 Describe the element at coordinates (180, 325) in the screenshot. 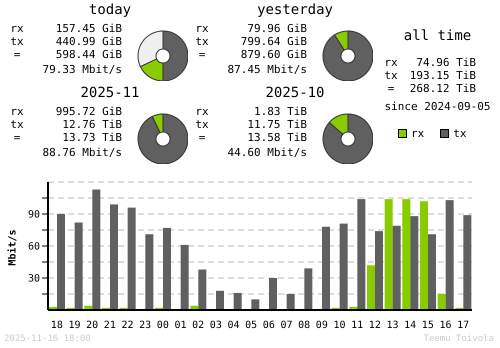

I see `x-tick-label: 01` at that location.